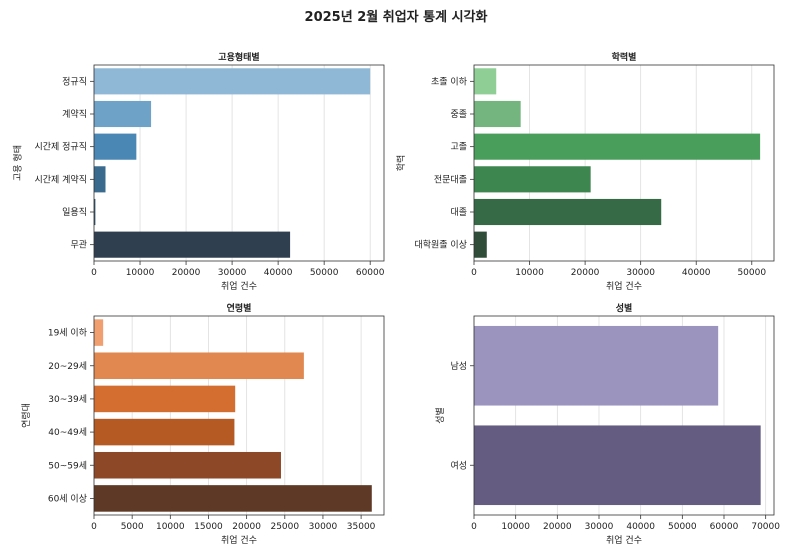 The width and height of the screenshot is (792, 556). What do you see at coordinates (67, 498) in the screenshot?
I see `category-label: 60세 이상` at bounding box center [67, 498].